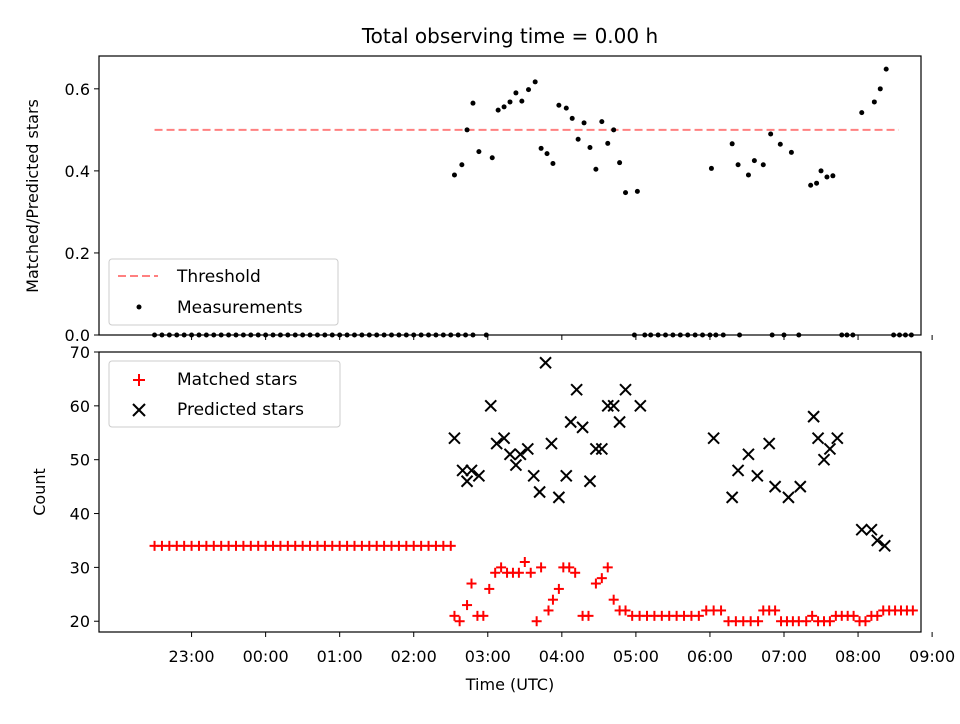 Image resolution: width=960 pixels, height=724 pixels. I want to click on bottom-xtick-label-4: 03:00, so click(488, 656).